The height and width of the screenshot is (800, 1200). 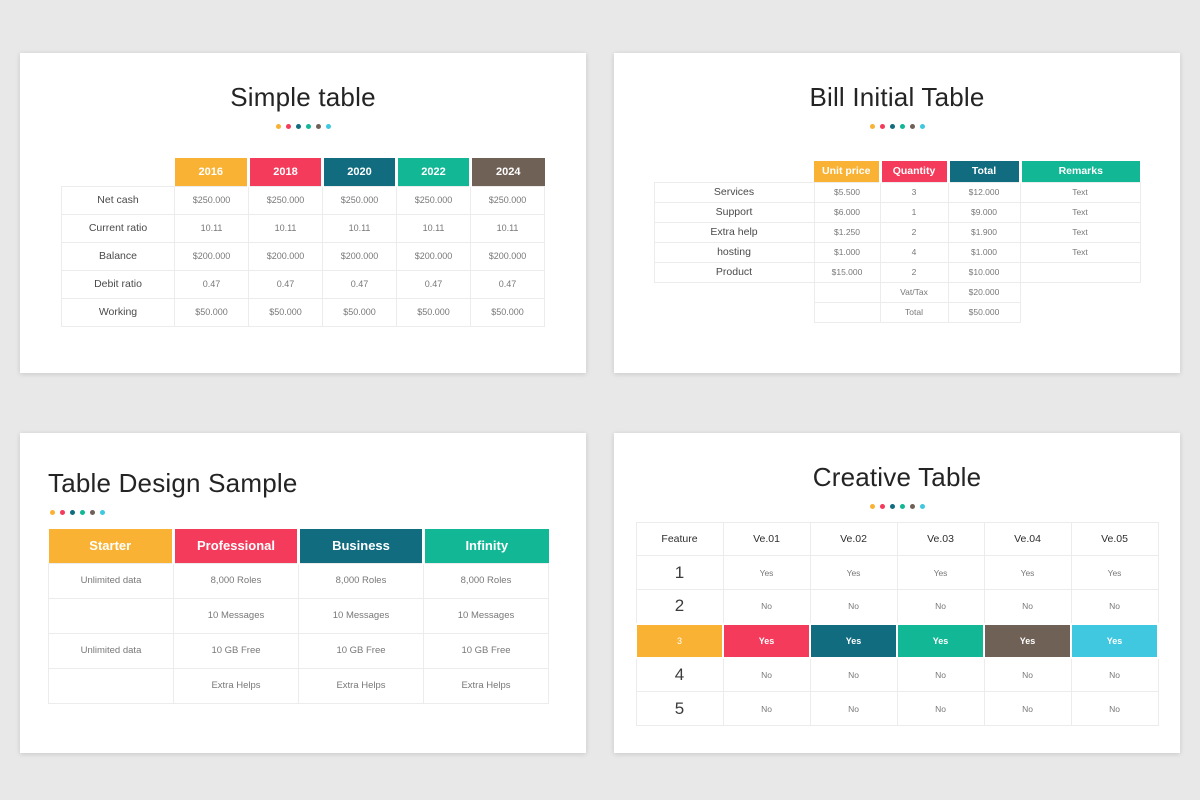 I want to click on cell: Unlimited data, so click(x=111, y=580).